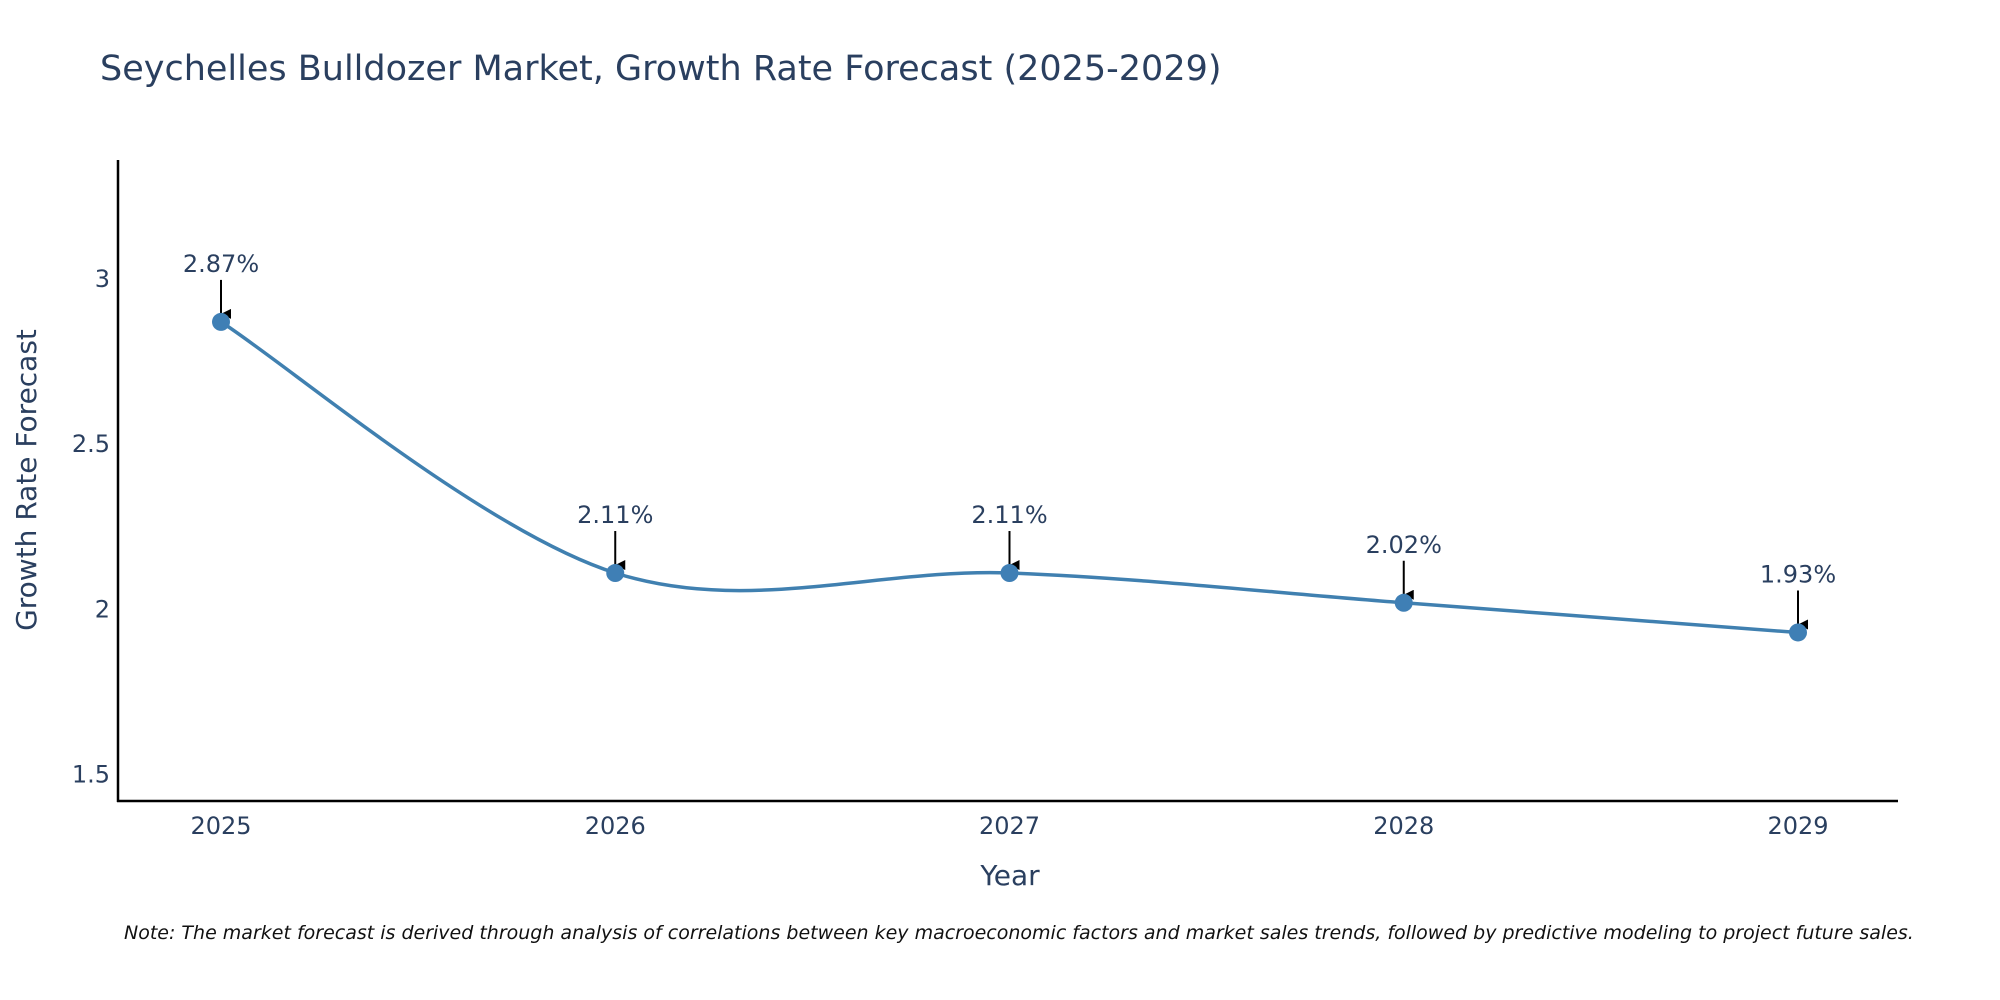  I want to click on data-label: 2.87%, so click(221, 264).